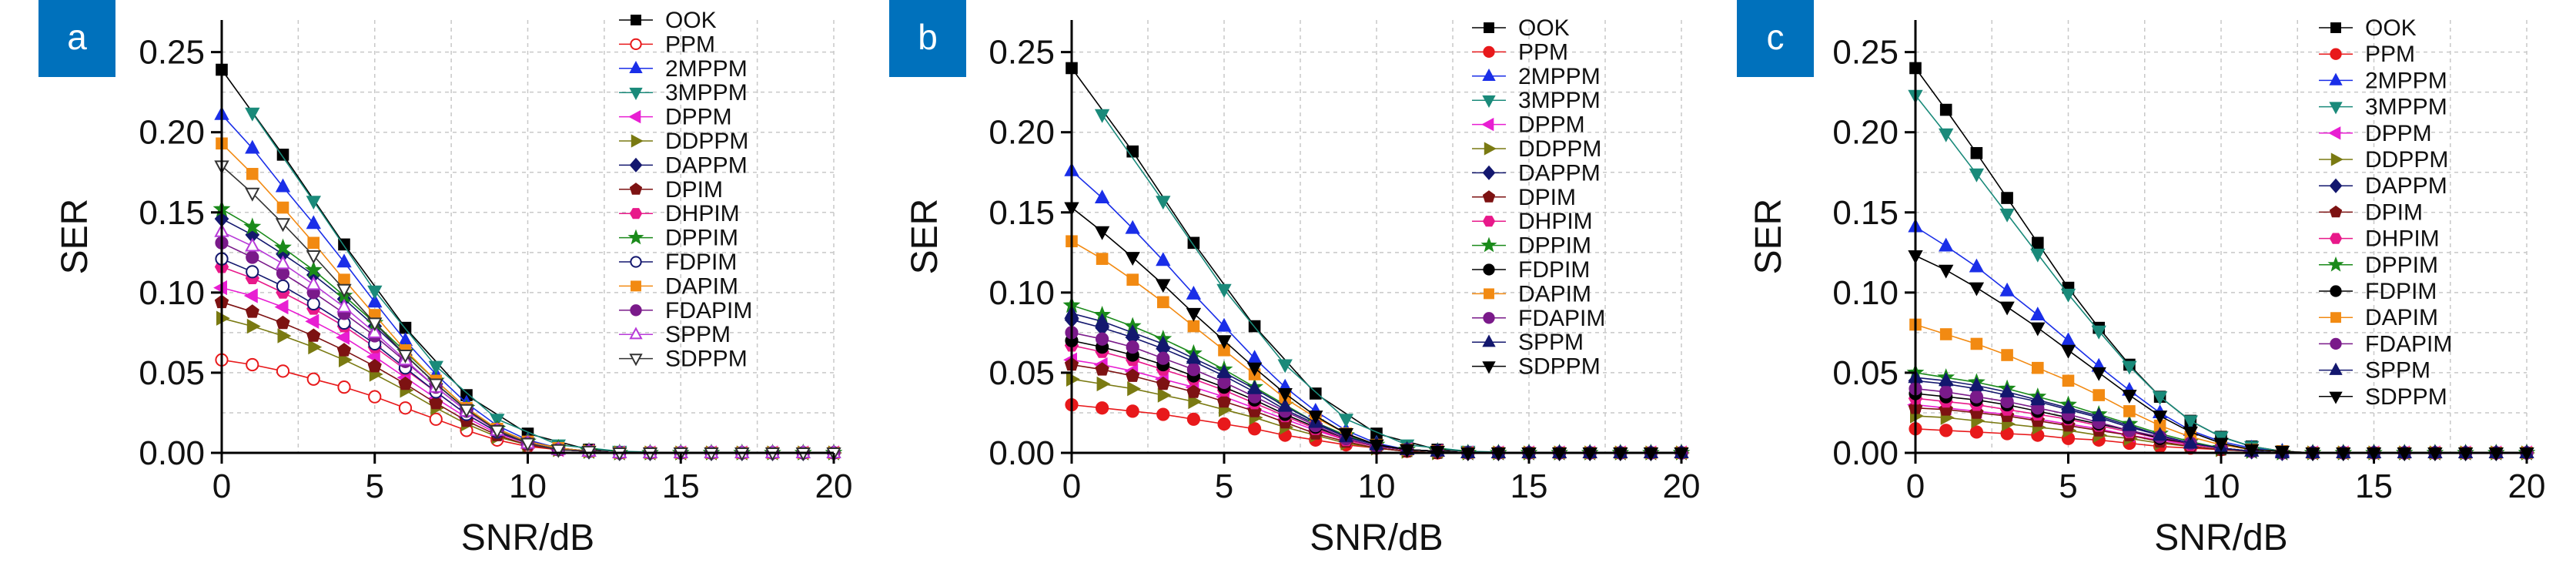 Image resolution: width=2576 pixels, height=563 pixels. Describe the element at coordinates (1916, 486) in the screenshot. I see `x-tick-label: 0` at that location.